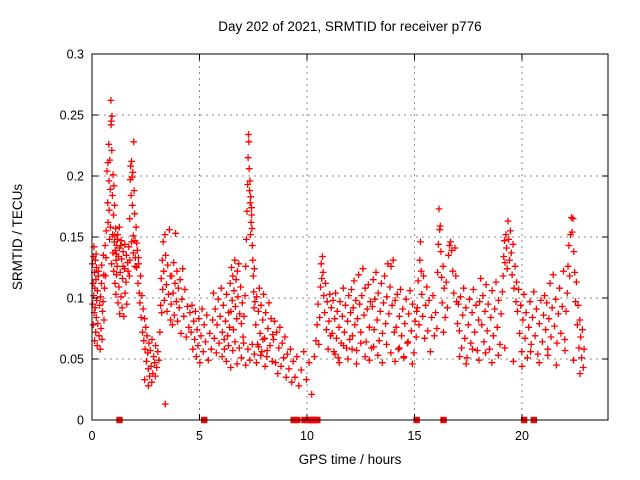 Image resolution: width=640 pixels, height=480 pixels. What do you see at coordinates (522, 436) in the screenshot?
I see `x-tick-label: 20` at bounding box center [522, 436].